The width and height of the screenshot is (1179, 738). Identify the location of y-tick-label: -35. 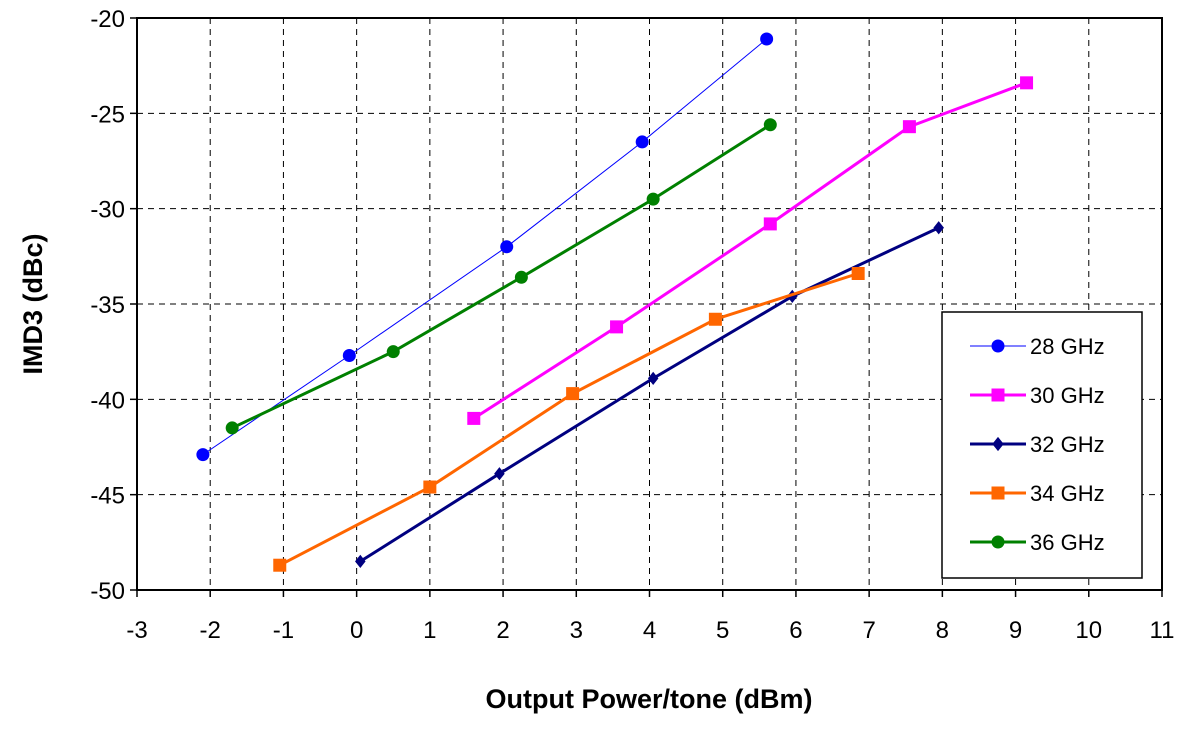
(107, 305).